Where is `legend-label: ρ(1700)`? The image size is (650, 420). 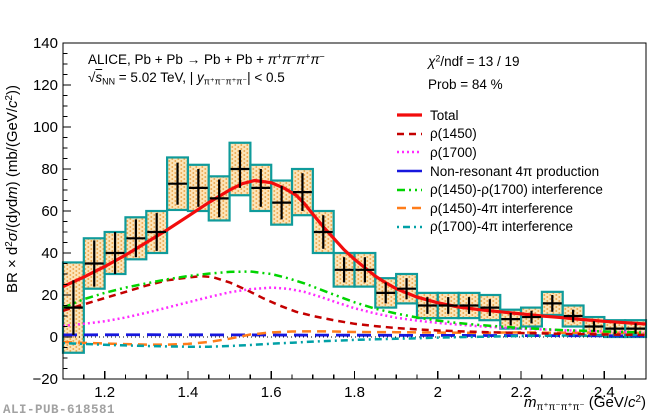
legend-label: ρ(1700) is located at coordinates (453, 152).